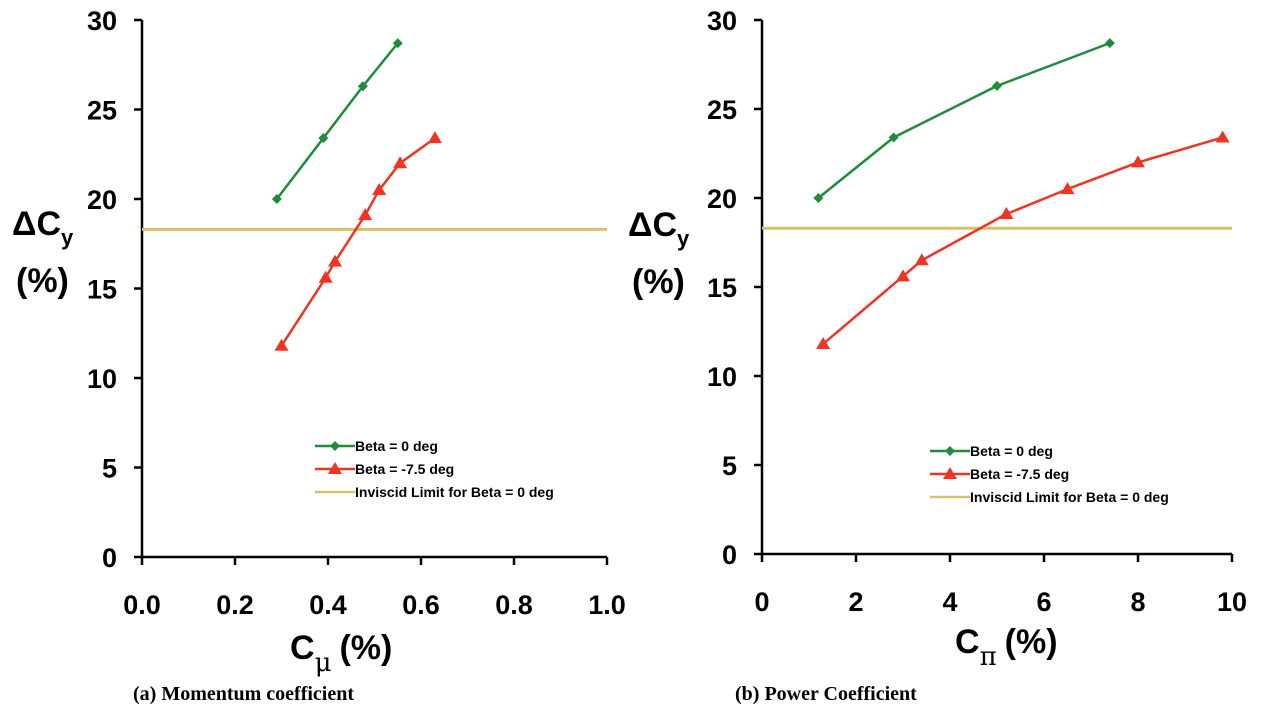 Image resolution: width=1267 pixels, height=709 pixels. I want to click on x-tick-label: 8, so click(1137, 602).